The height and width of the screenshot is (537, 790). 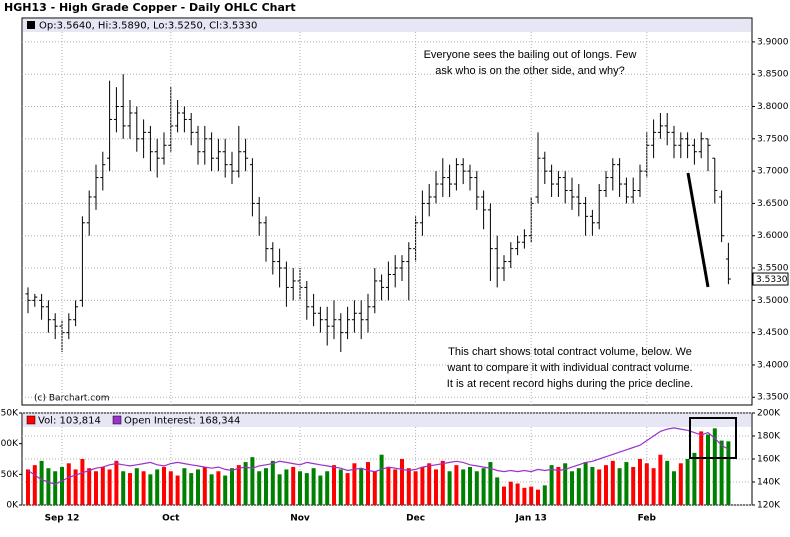 What do you see at coordinates (9, 414) in the screenshot?
I see `y-tick-label: 150K` at bounding box center [9, 414].